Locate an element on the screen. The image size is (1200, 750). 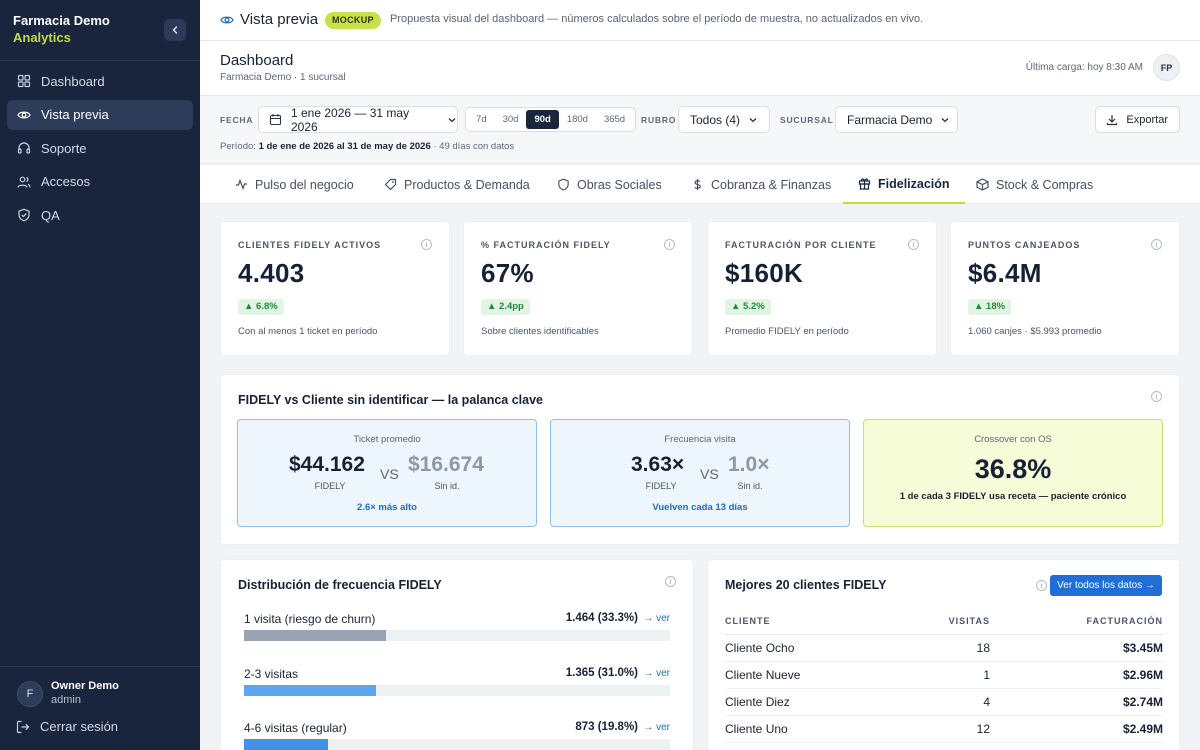
users-icon is located at coordinates (24, 182).